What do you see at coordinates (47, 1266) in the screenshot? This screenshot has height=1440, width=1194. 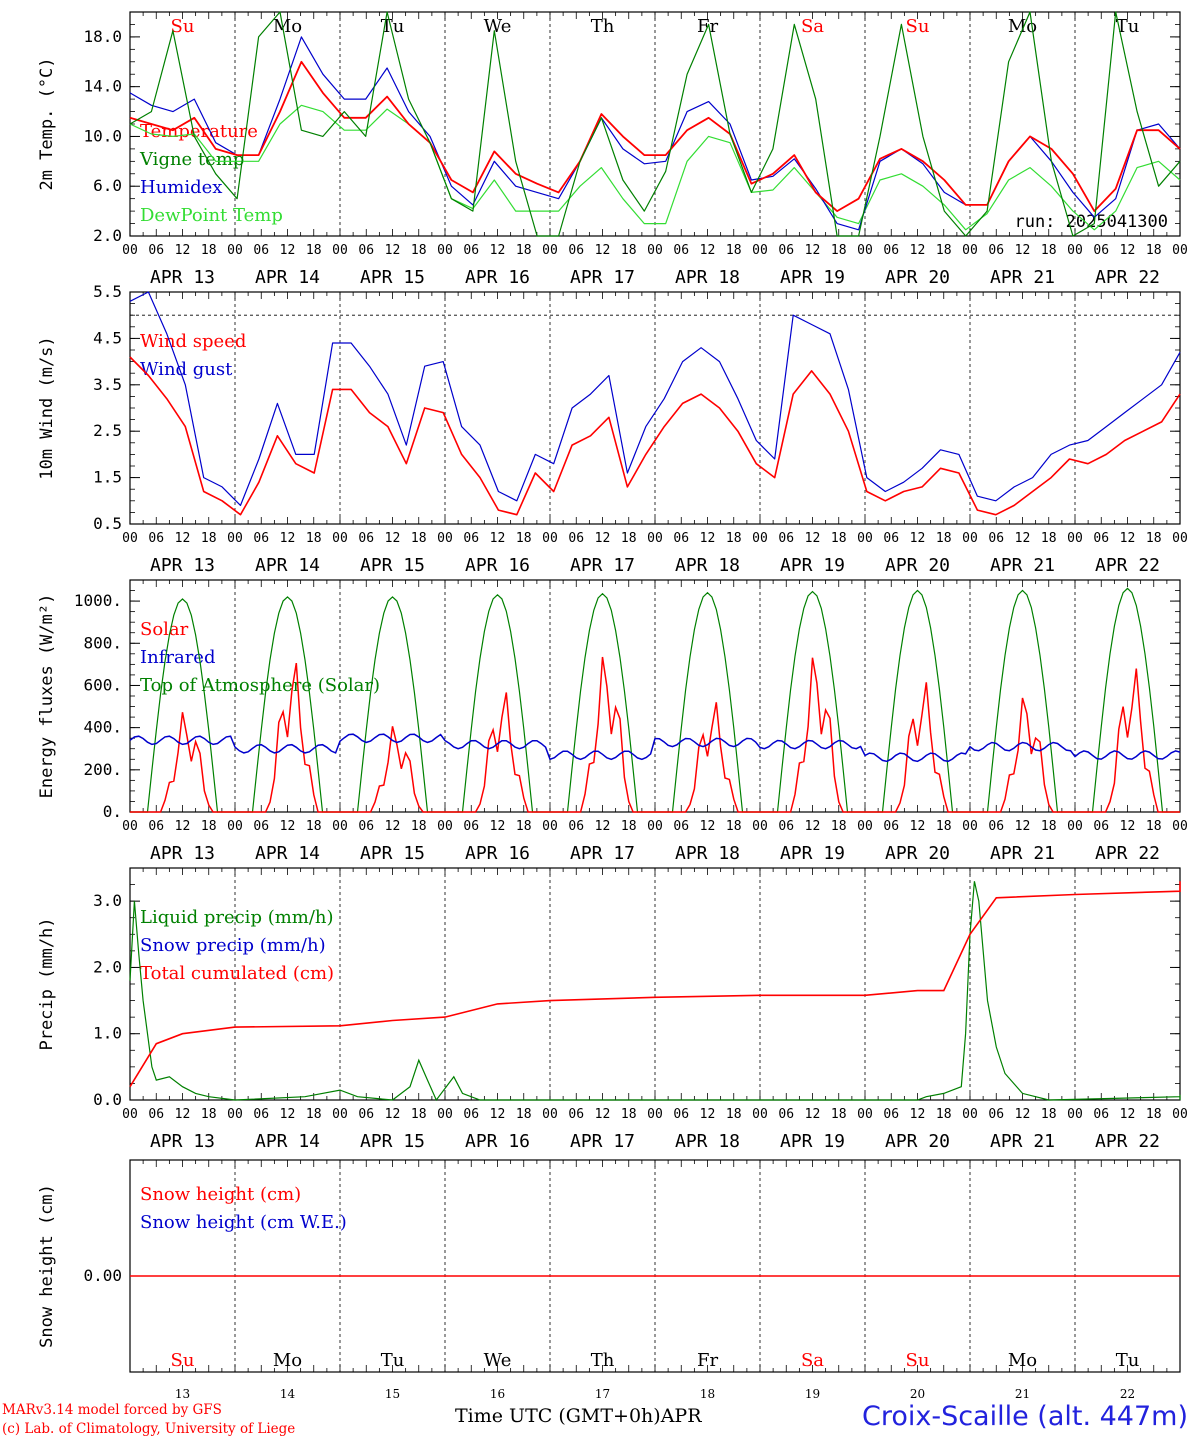 I see `y-axis-label: Snow height (cm)` at bounding box center [47, 1266].